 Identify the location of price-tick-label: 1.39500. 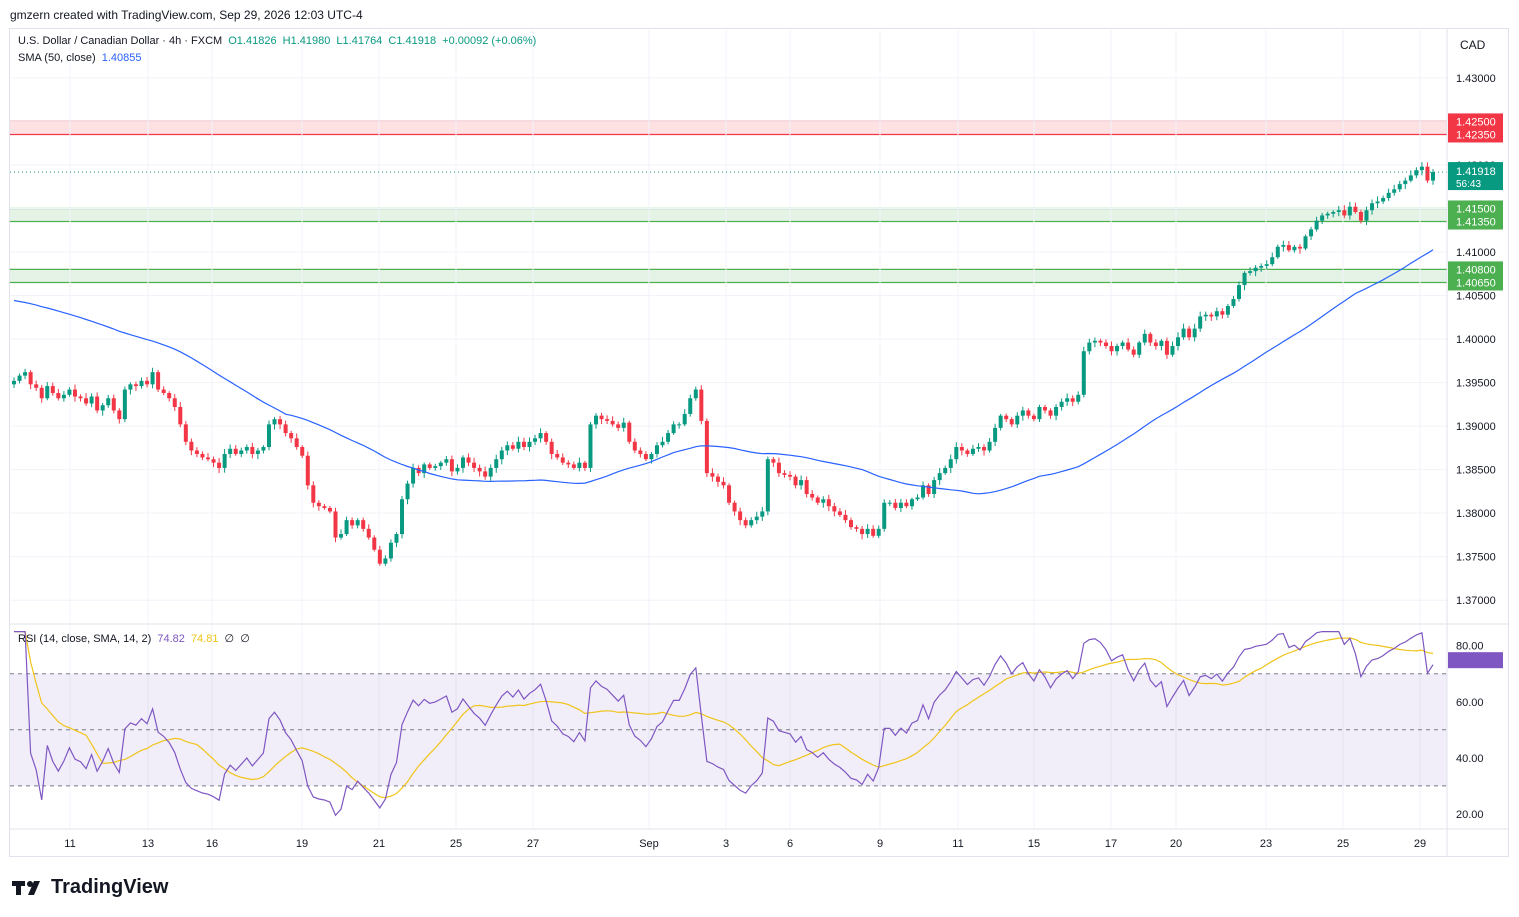
(1476, 384).